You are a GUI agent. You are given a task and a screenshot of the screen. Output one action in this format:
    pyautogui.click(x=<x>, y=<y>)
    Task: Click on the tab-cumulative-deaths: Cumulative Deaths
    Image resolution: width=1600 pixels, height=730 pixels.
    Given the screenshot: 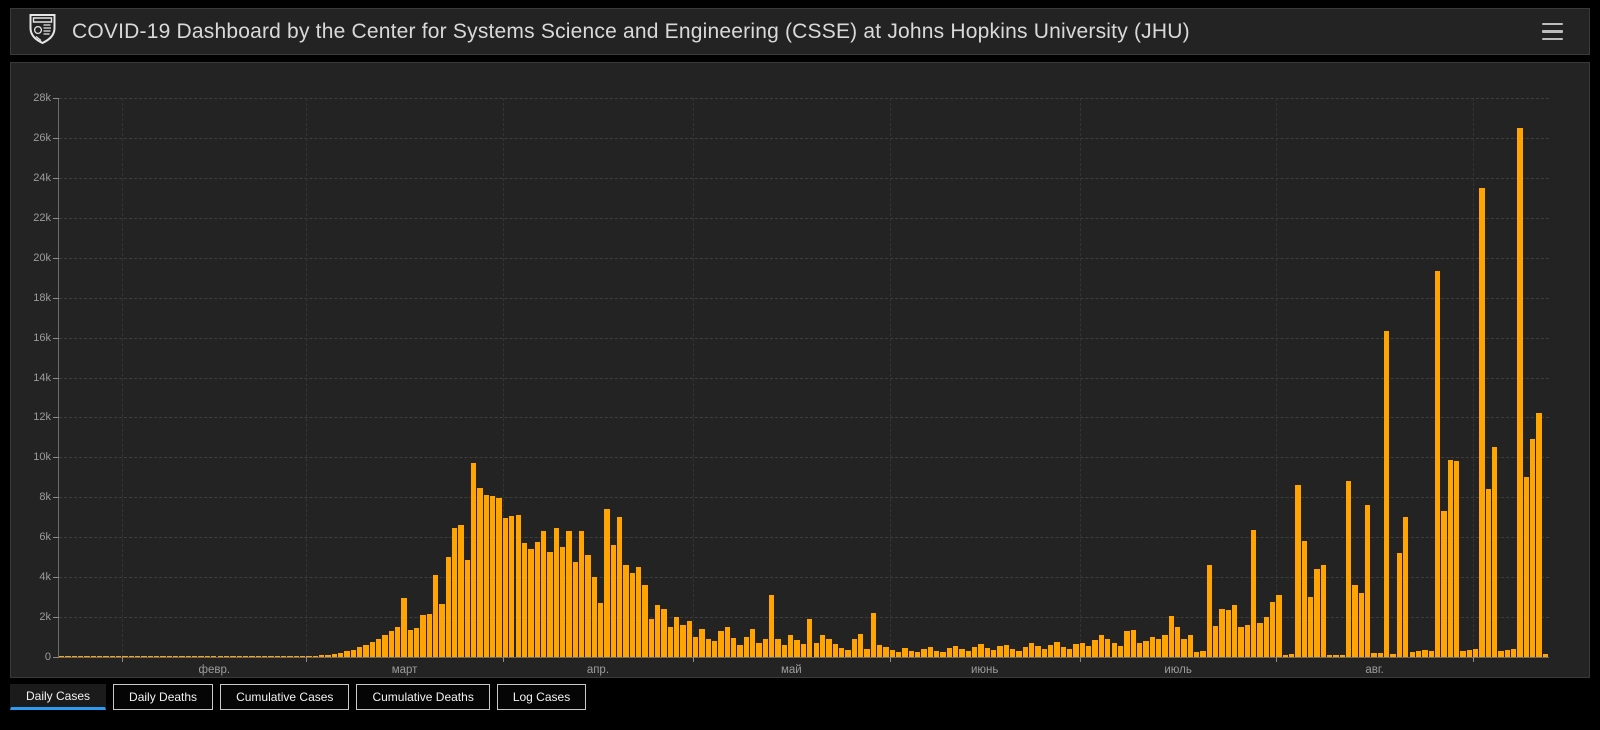 What is the action you would take?
    pyautogui.click(x=423, y=697)
    